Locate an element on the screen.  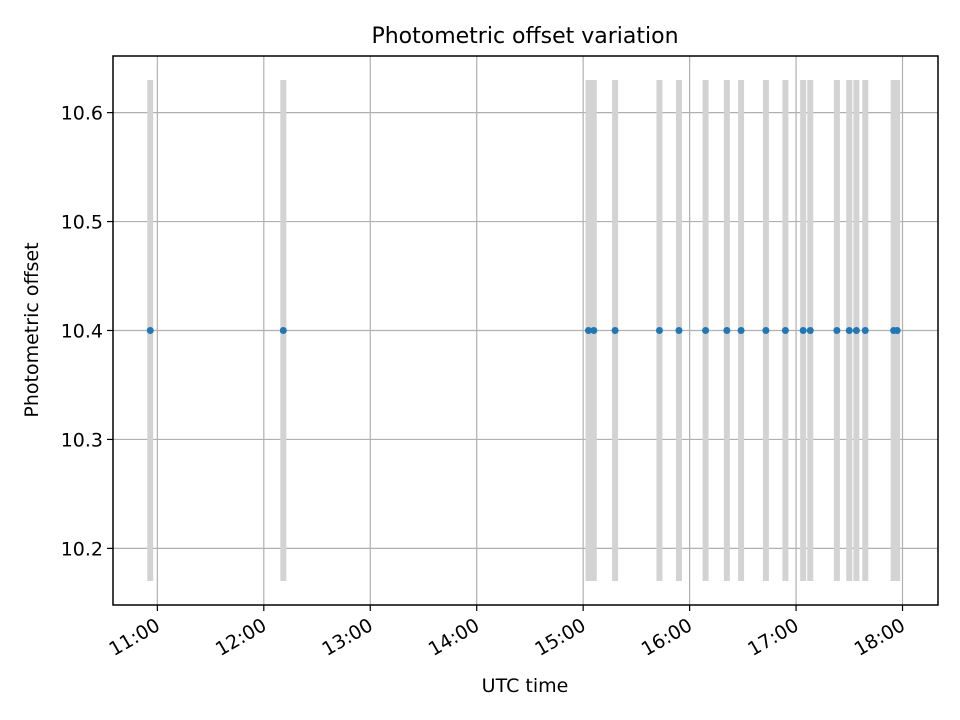
y-axis-ticks: 10.2 10.3 10.4 10.5 10.6 is located at coordinates (87, 331).